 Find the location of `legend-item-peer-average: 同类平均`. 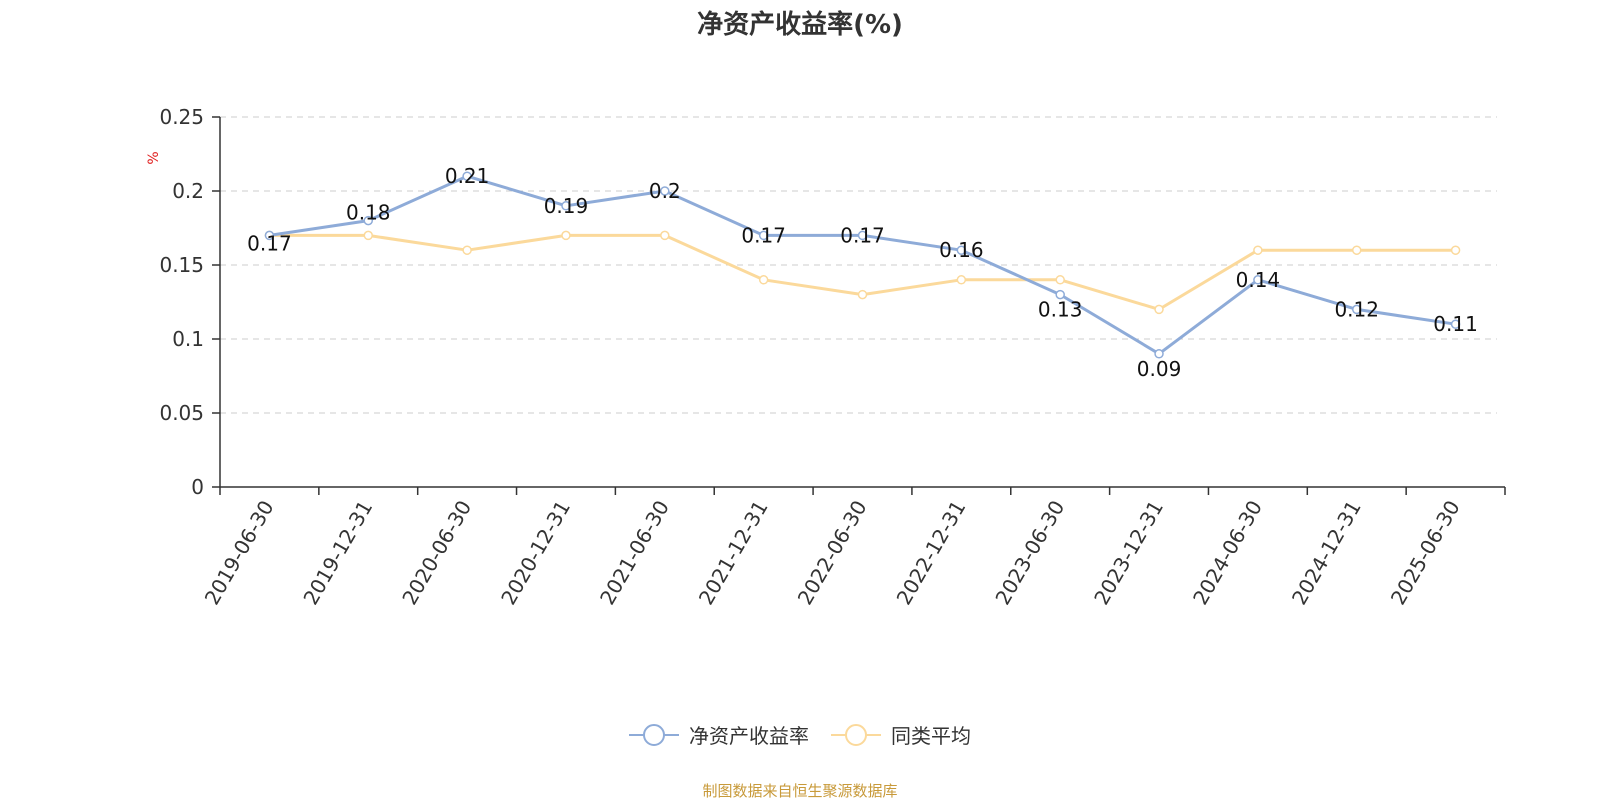

legend-item-peer-average: 同类平均 is located at coordinates (901, 734).